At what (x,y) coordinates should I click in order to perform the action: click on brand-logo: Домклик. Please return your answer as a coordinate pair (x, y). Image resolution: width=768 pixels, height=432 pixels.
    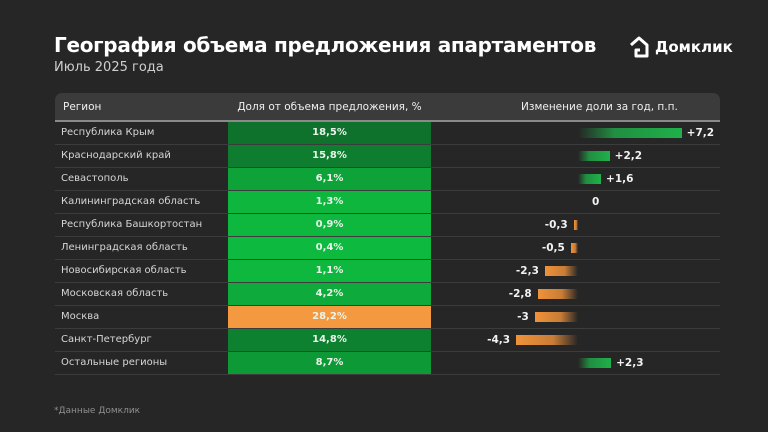
    Looking at the image, I should click on (680, 47).